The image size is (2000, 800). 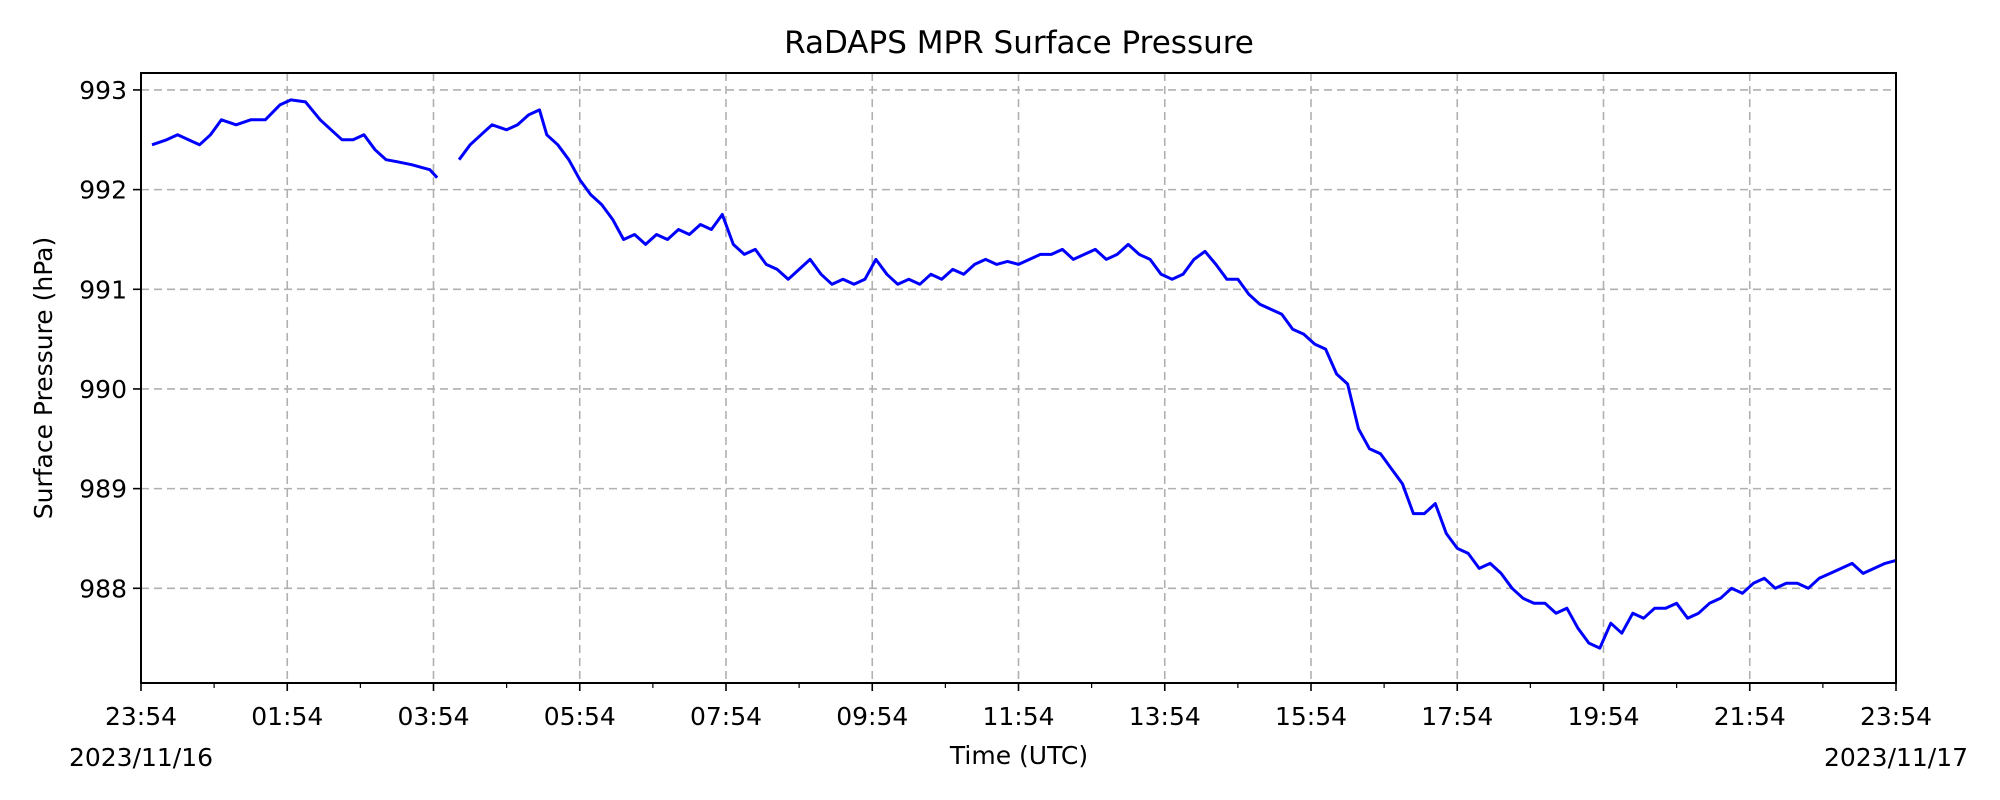 I want to click on pressure-series-line, so click(x=295, y=138).